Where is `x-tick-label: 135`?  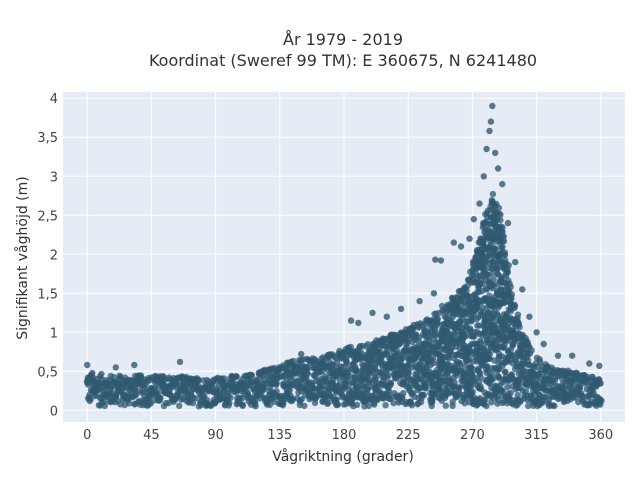
x-tick-label: 135 is located at coordinates (279, 435).